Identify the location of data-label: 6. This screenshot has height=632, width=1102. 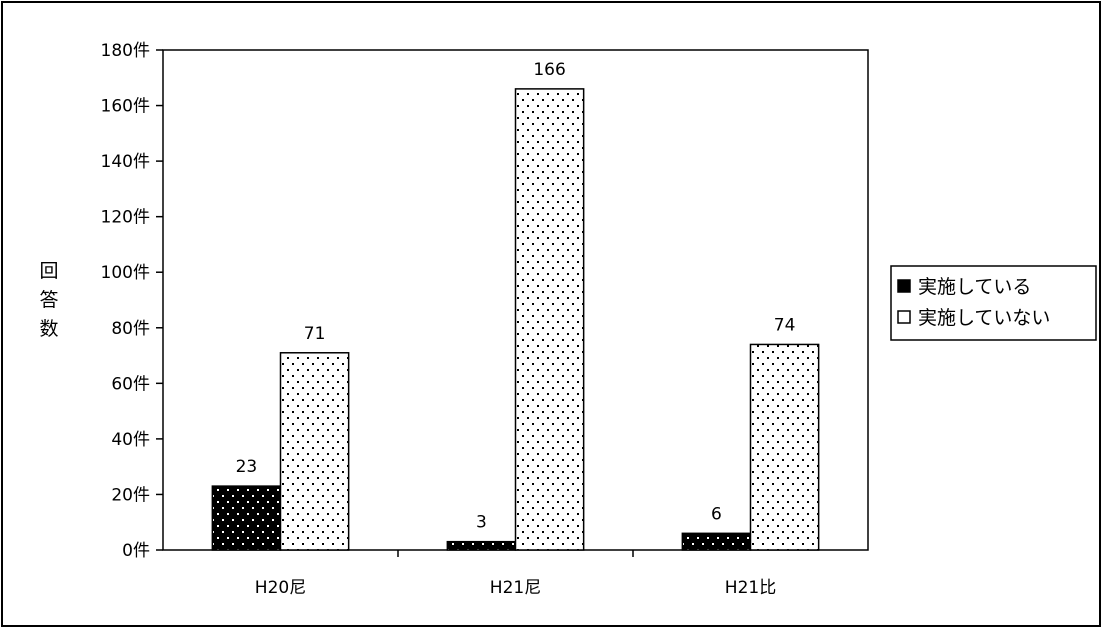
(716, 514).